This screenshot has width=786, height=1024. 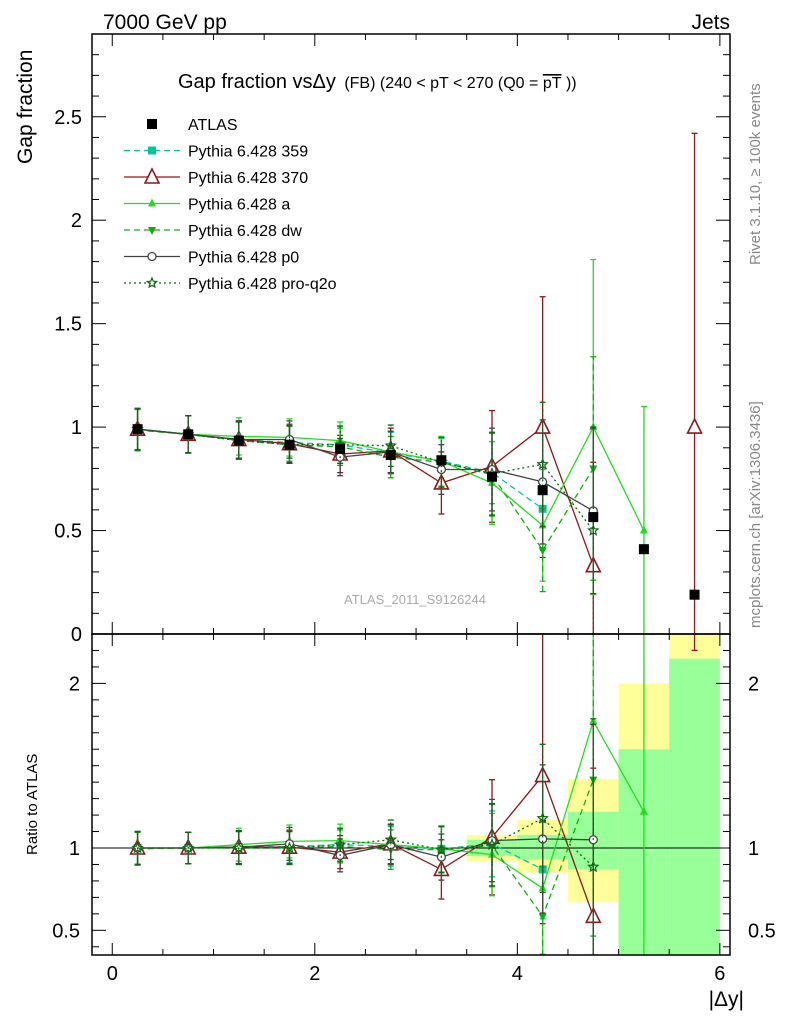 What do you see at coordinates (25, 107) in the screenshot?
I see `top-ylabel: Gap fraction` at bounding box center [25, 107].